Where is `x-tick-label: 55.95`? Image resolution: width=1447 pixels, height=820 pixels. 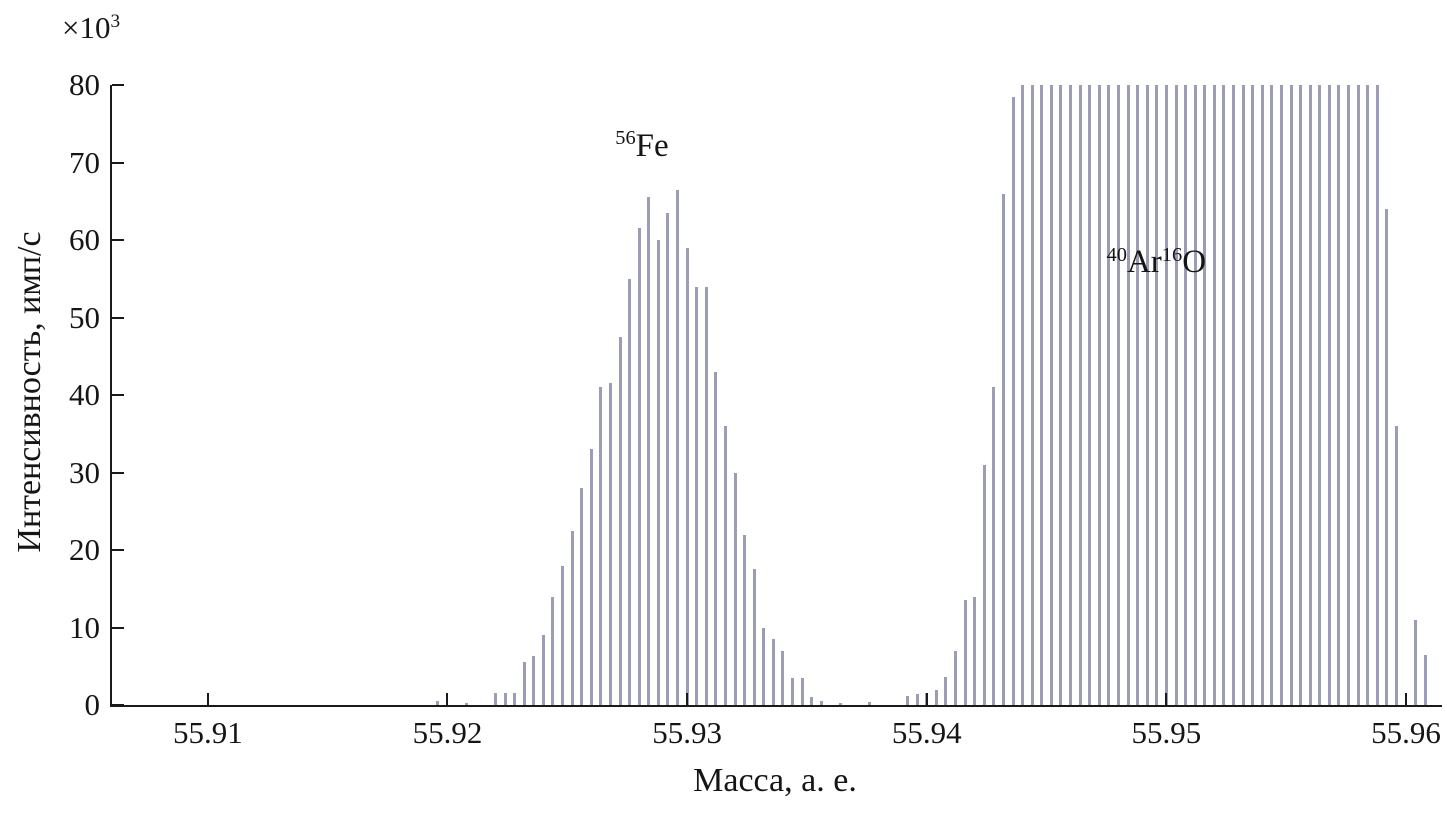
x-tick-label: 55.95 is located at coordinates (1166, 732).